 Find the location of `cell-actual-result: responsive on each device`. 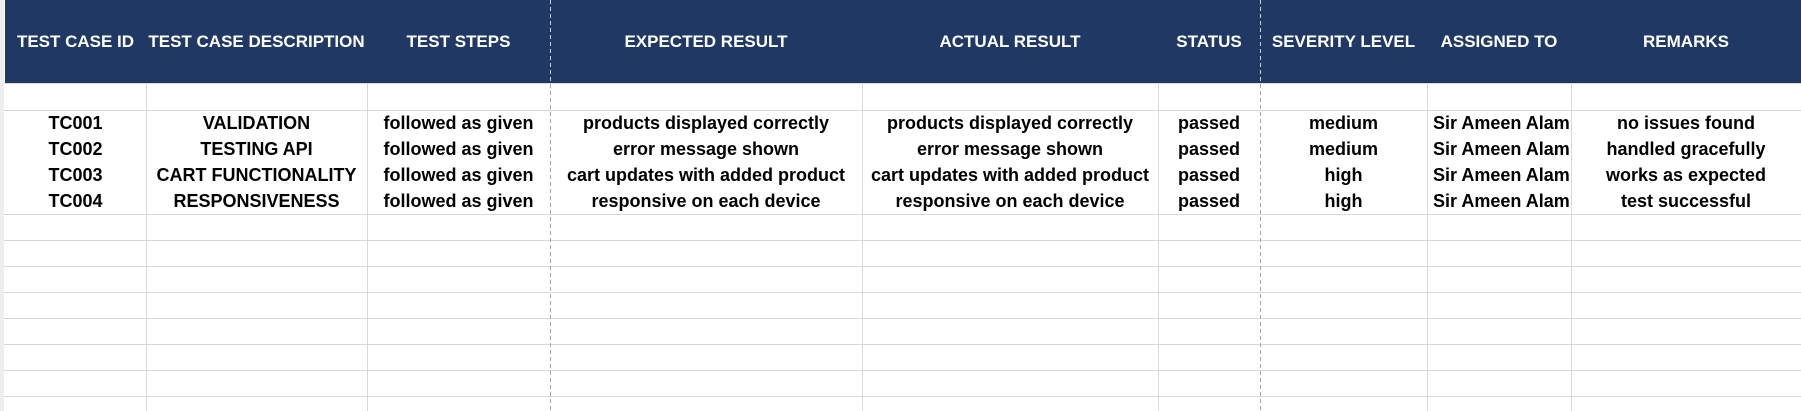

cell-actual-result: responsive on each device is located at coordinates (1010, 201).